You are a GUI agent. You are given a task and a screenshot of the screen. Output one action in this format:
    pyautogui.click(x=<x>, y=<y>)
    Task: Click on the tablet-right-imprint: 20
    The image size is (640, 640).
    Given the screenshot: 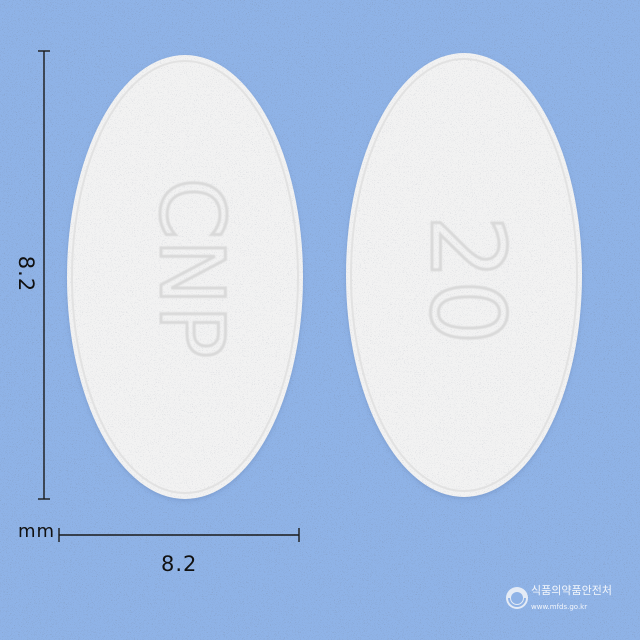 What is the action you would take?
    pyautogui.click(x=466, y=280)
    